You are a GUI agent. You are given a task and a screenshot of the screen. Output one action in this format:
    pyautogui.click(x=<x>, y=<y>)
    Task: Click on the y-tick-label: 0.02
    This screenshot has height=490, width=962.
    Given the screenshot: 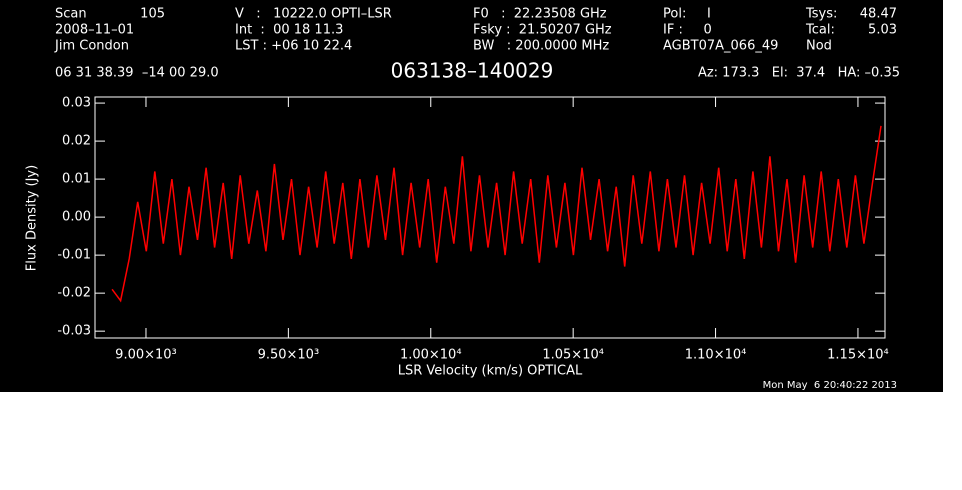 What is the action you would take?
    pyautogui.click(x=76, y=141)
    